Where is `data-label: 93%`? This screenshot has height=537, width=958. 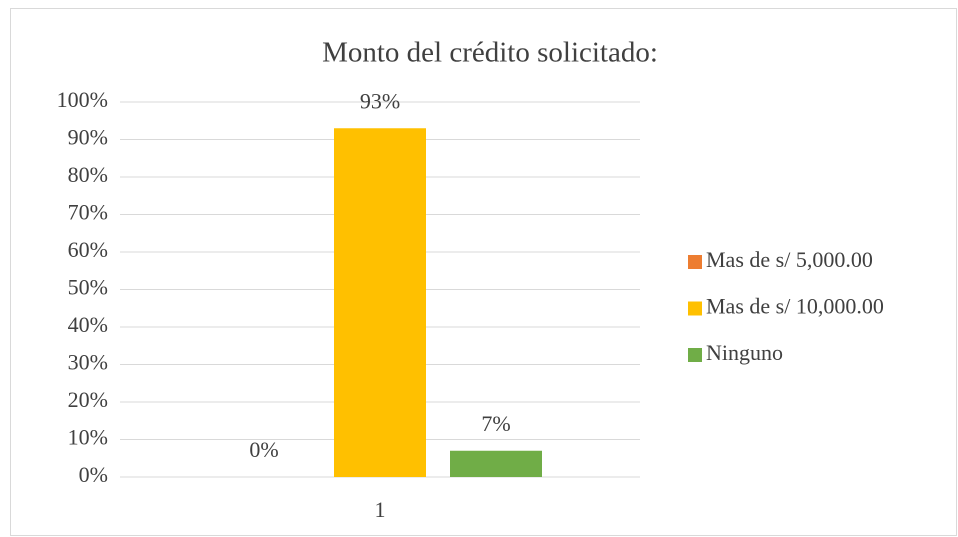 data-label: 93% is located at coordinates (380, 100).